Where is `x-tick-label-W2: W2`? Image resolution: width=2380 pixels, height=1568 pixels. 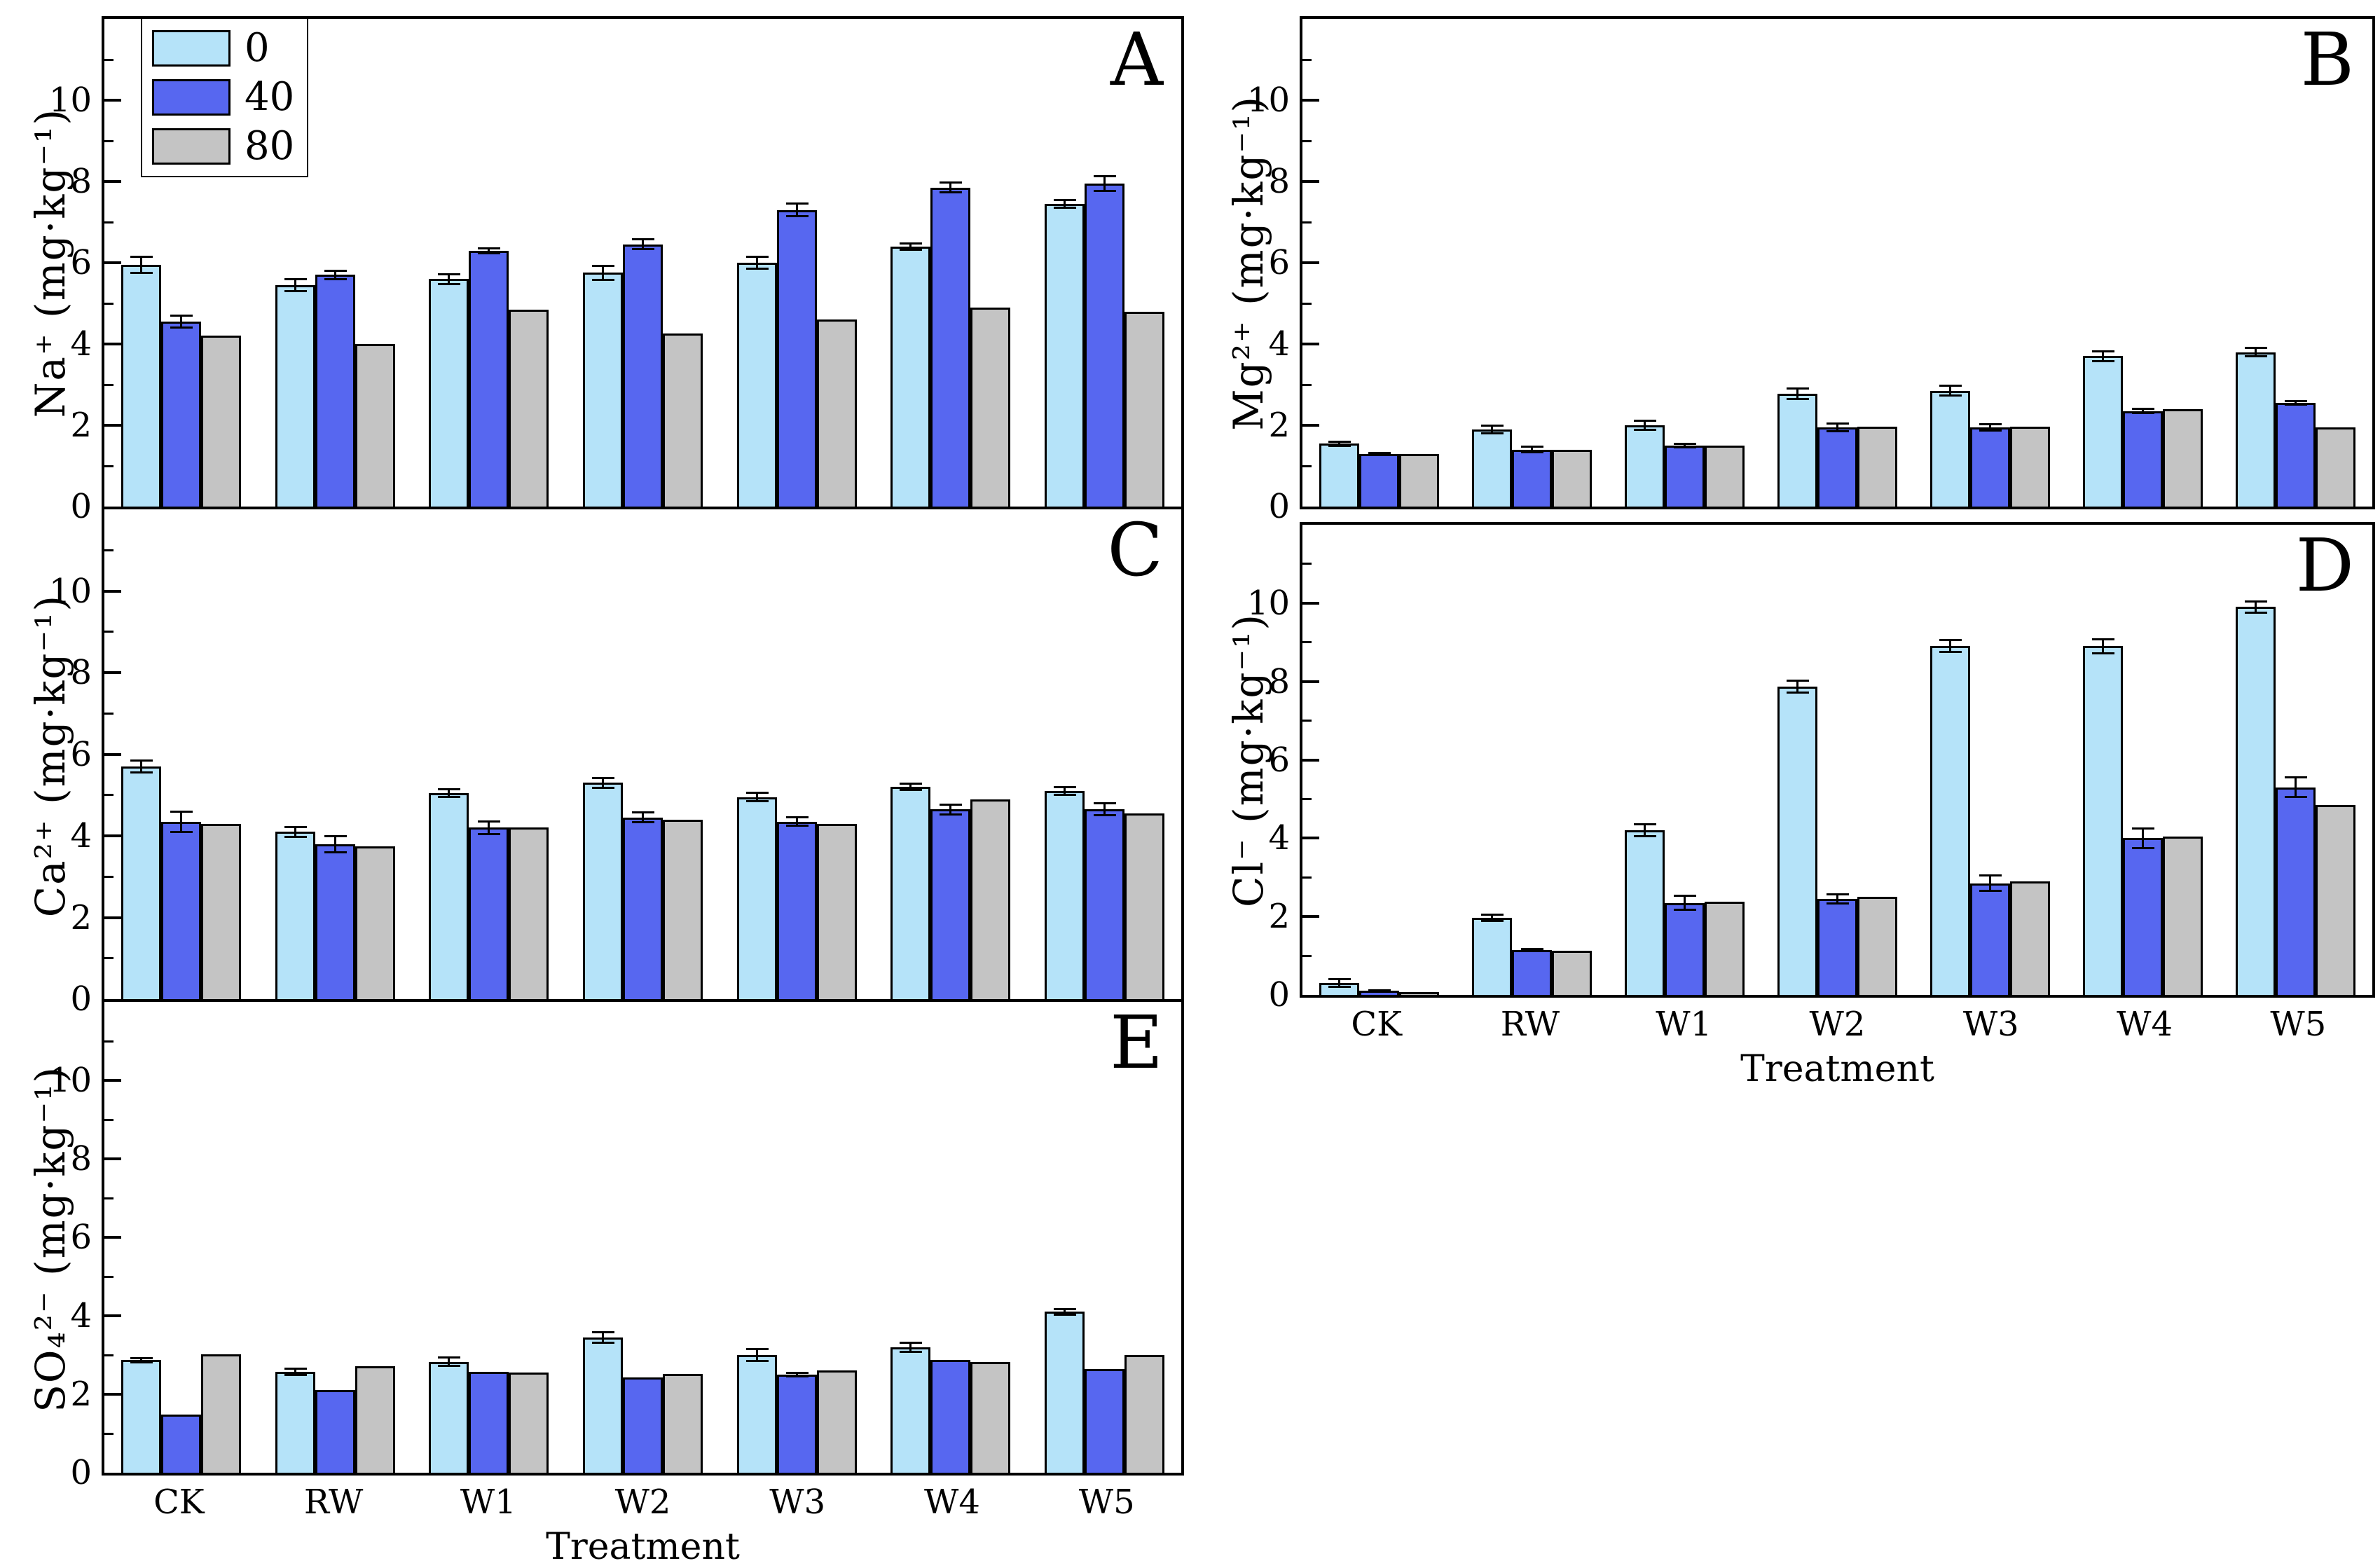
x-tick-label-W2: W2 is located at coordinates (642, 1502).